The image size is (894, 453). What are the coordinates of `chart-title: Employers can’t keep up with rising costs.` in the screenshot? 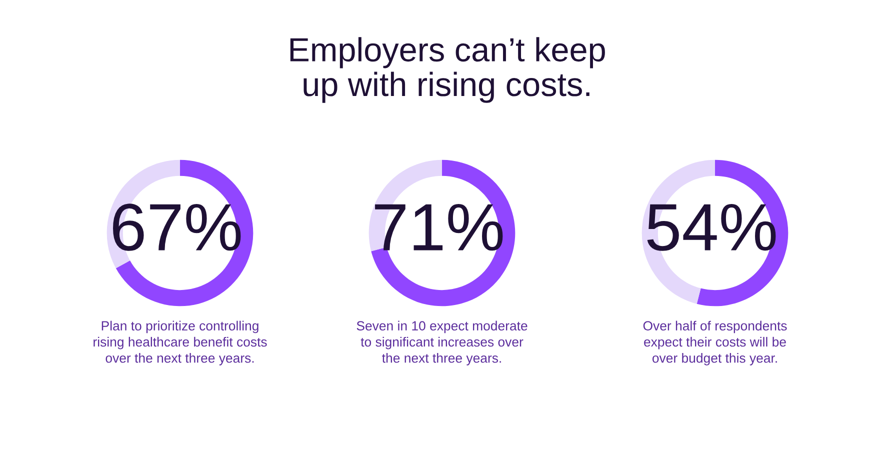 It's located at (447, 70).